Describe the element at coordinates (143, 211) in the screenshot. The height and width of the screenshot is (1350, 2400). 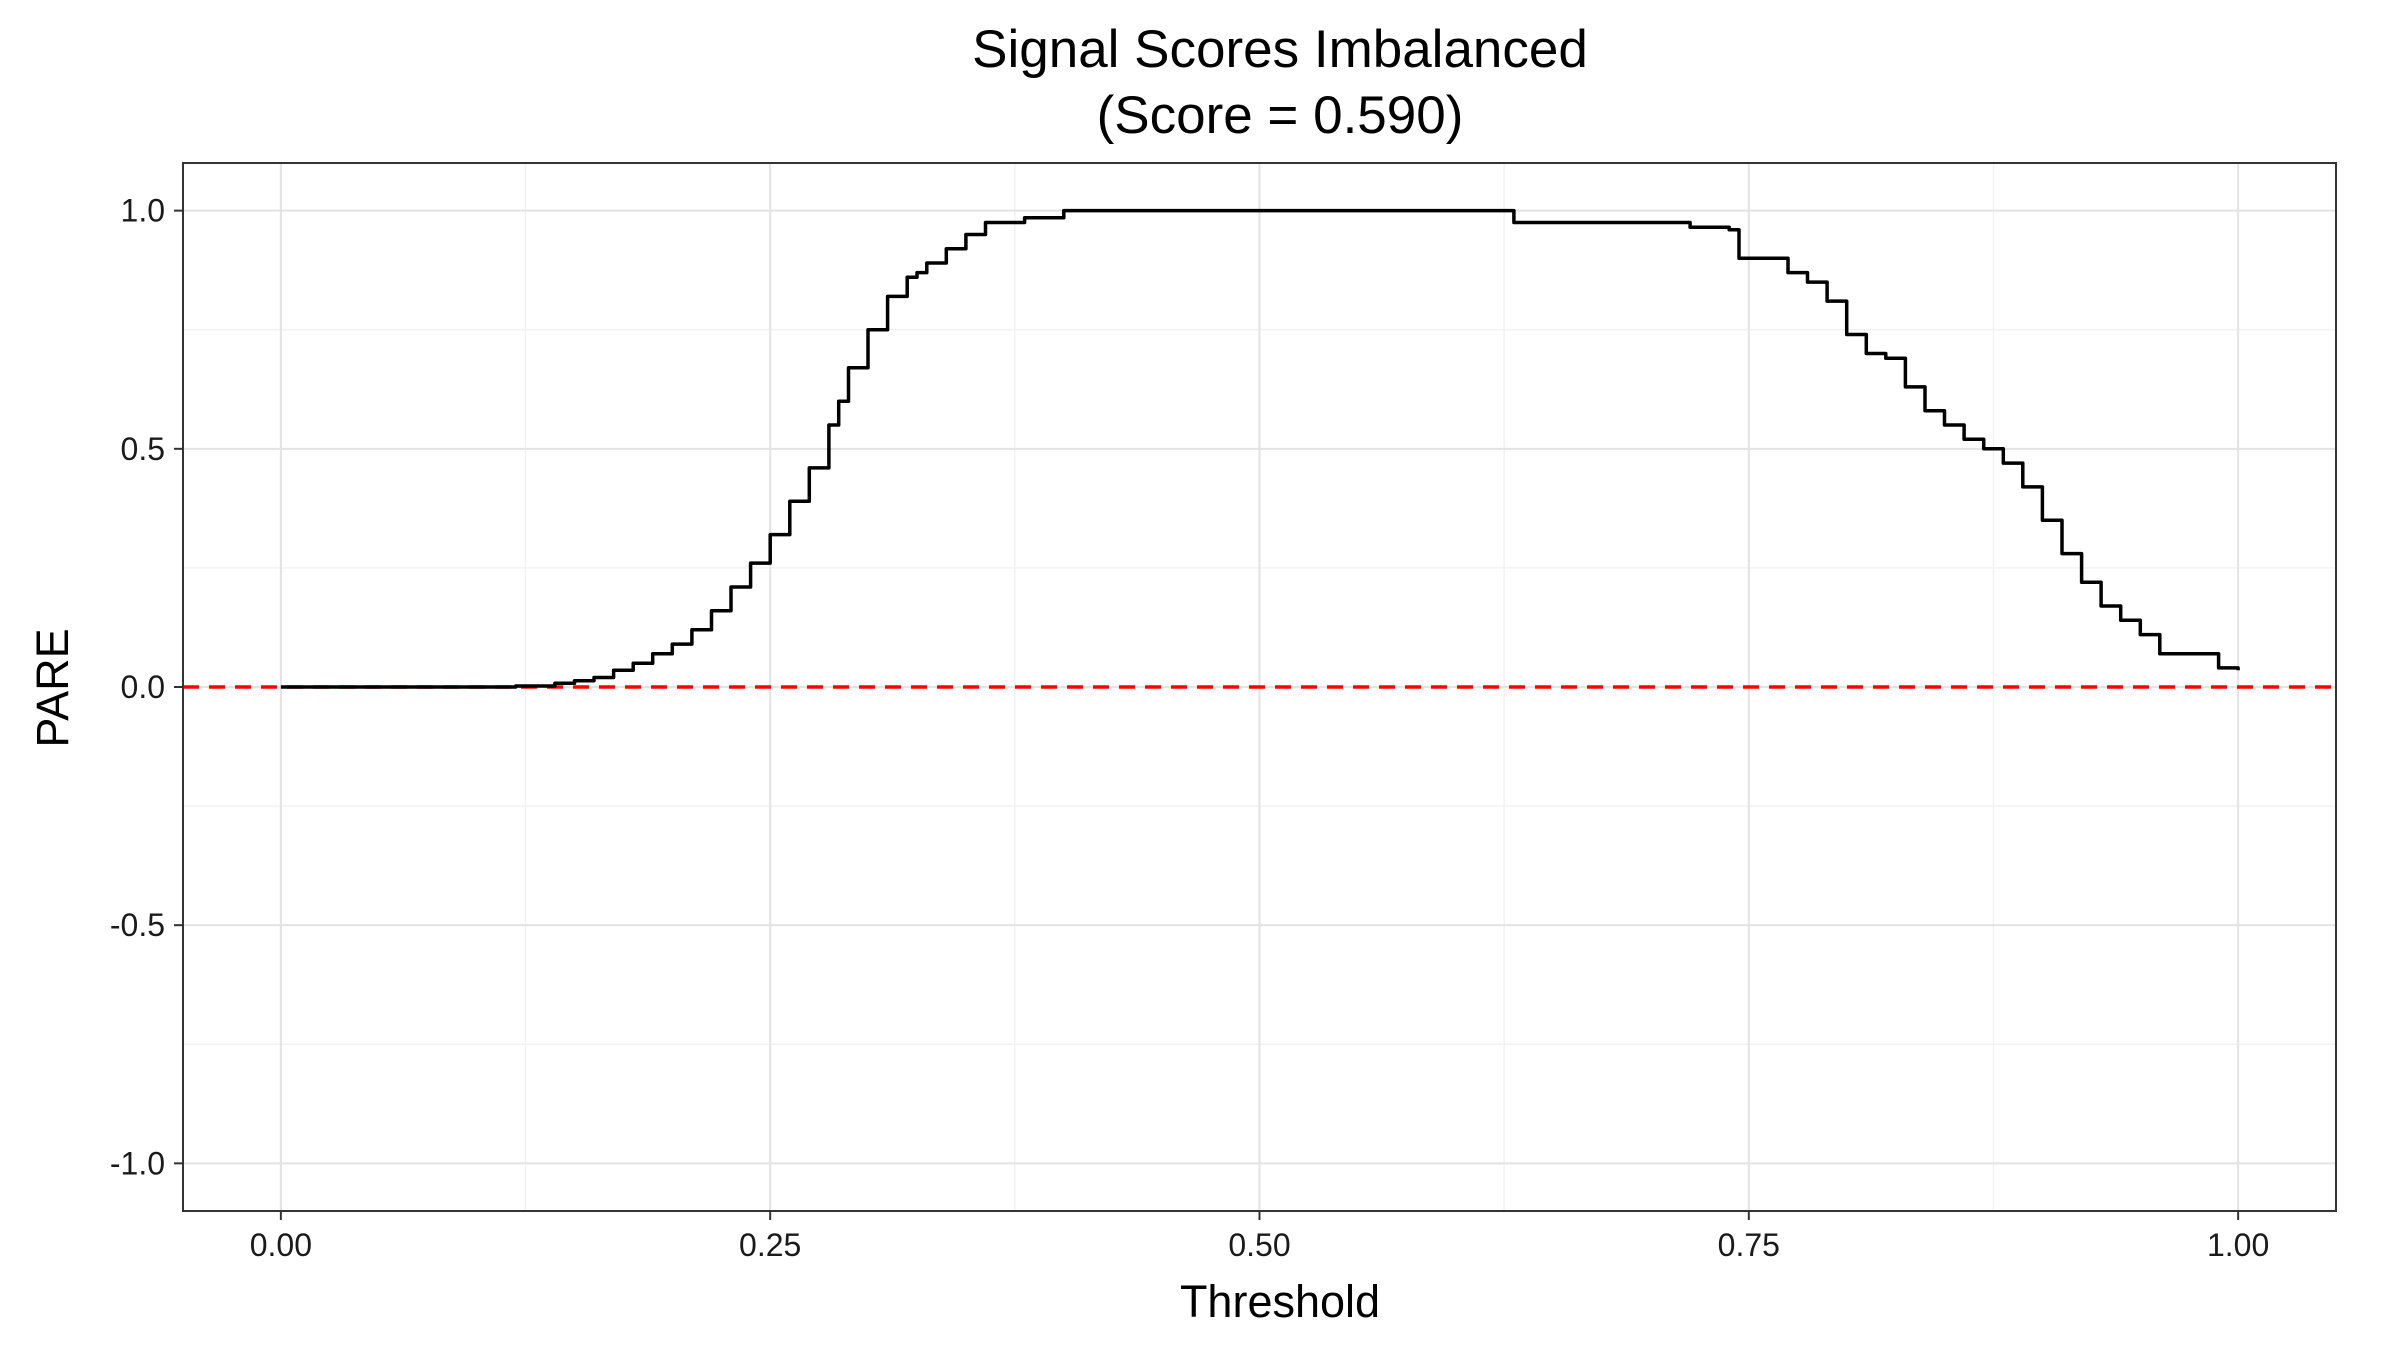
I see `y-tick-label: 1.0` at that location.